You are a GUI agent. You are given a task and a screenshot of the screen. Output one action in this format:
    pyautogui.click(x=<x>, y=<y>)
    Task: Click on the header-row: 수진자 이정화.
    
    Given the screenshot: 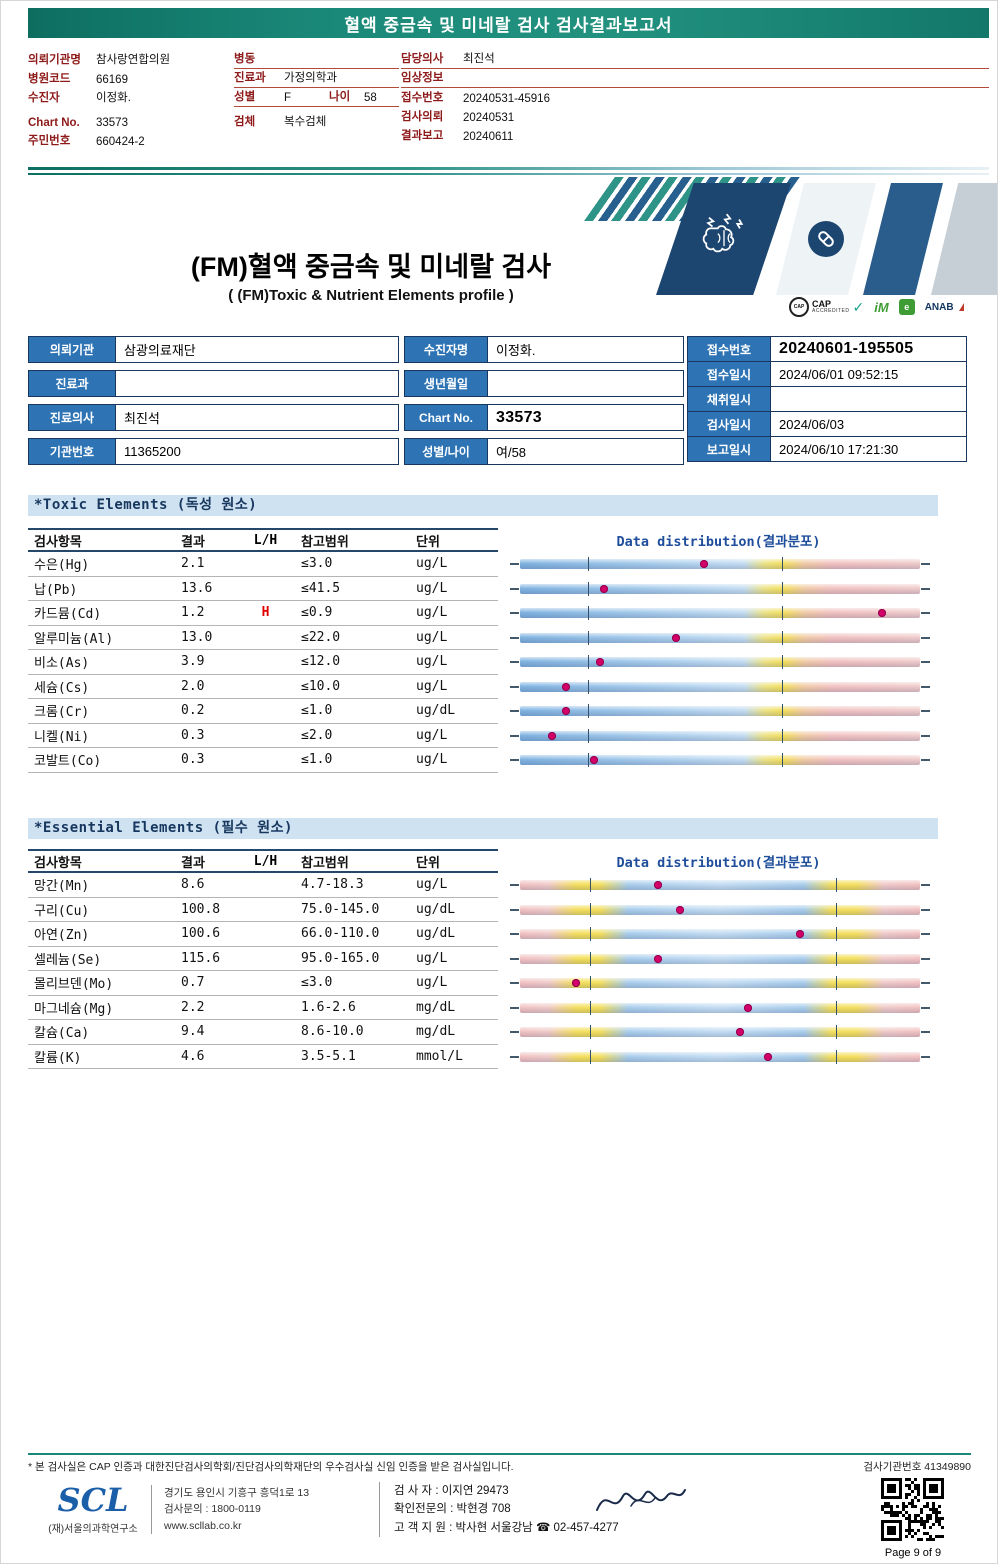 What is the action you would take?
    pyautogui.click(x=128, y=97)
    